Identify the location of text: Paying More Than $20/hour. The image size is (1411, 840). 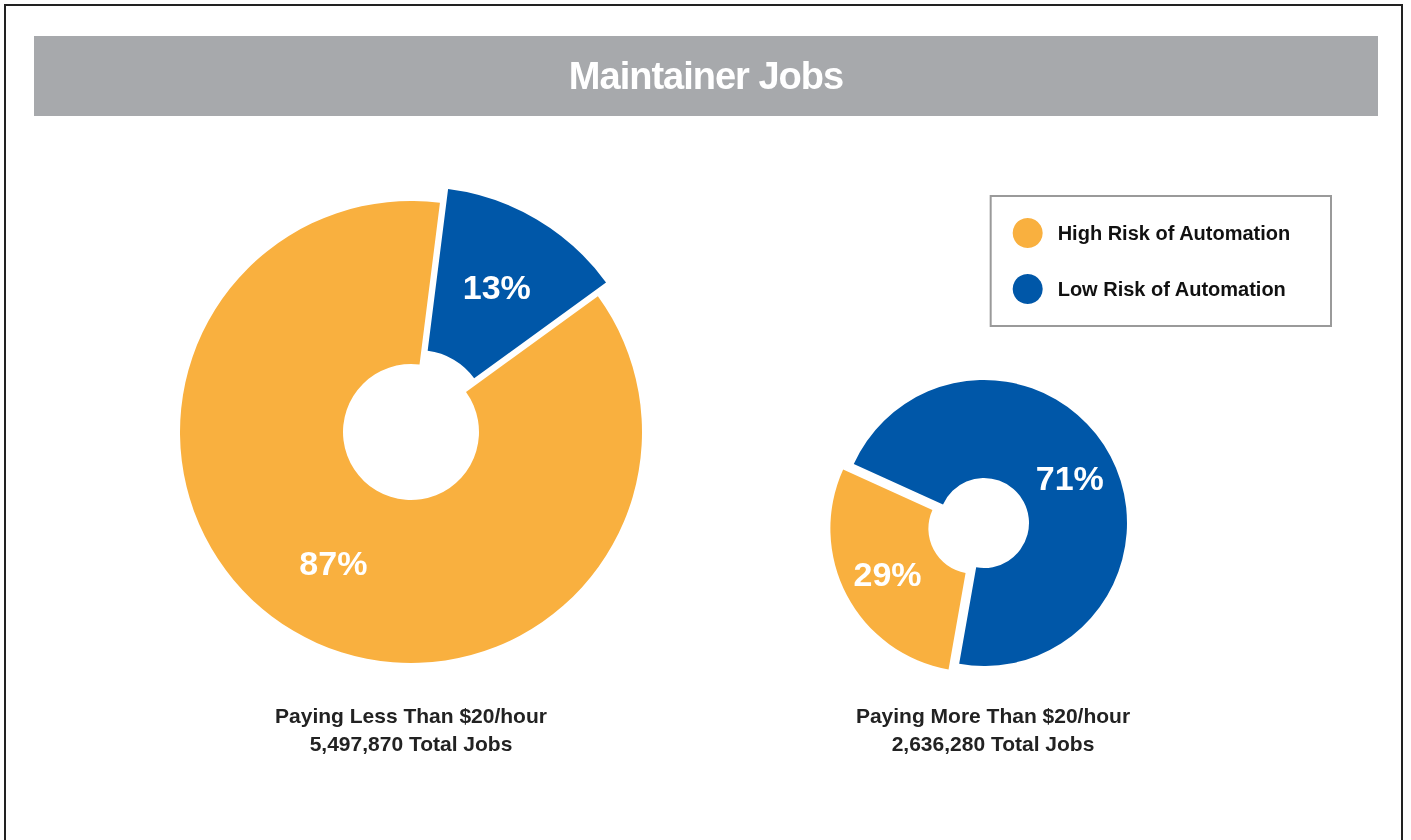
(993, 716).